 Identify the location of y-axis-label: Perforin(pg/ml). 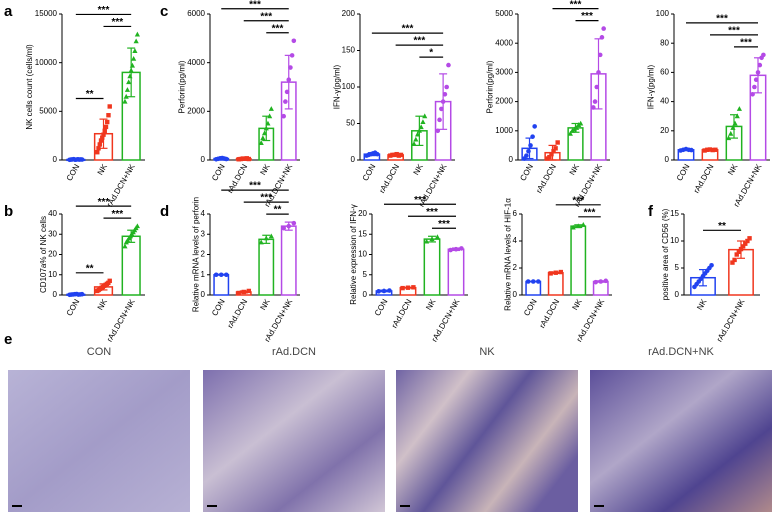
(182, 86).